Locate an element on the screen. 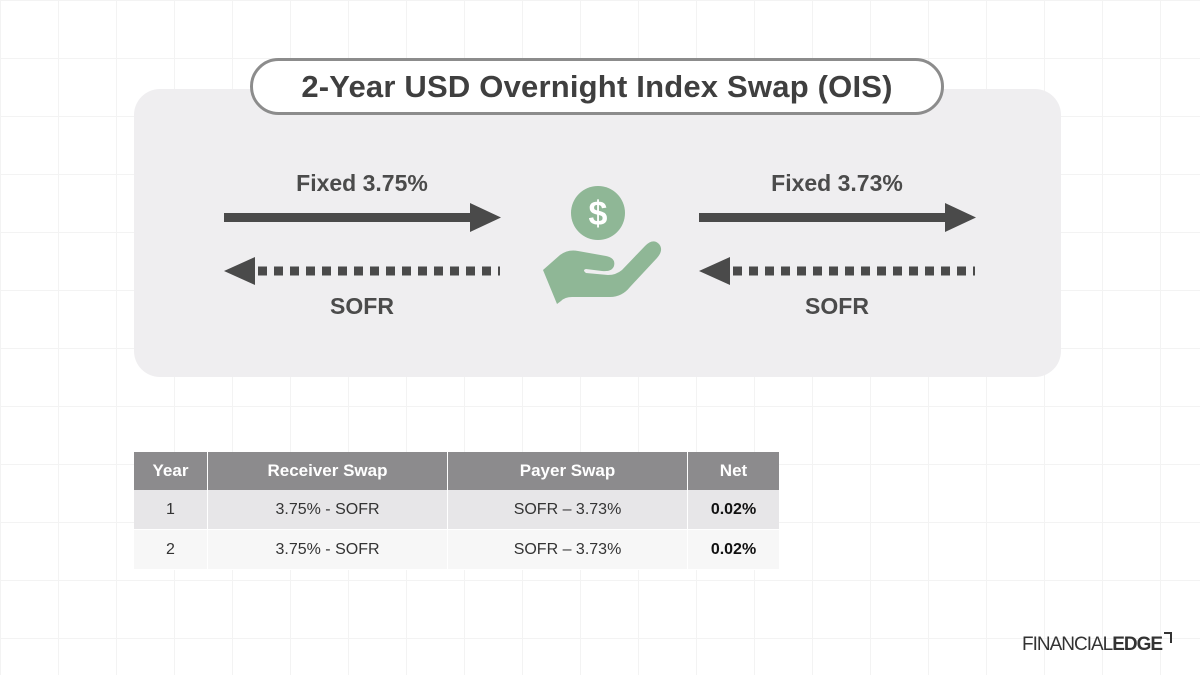 This screenshot has height=675, width=1200. header-receiver-swap: Receiver Swap is located at coordinates (327, 471).